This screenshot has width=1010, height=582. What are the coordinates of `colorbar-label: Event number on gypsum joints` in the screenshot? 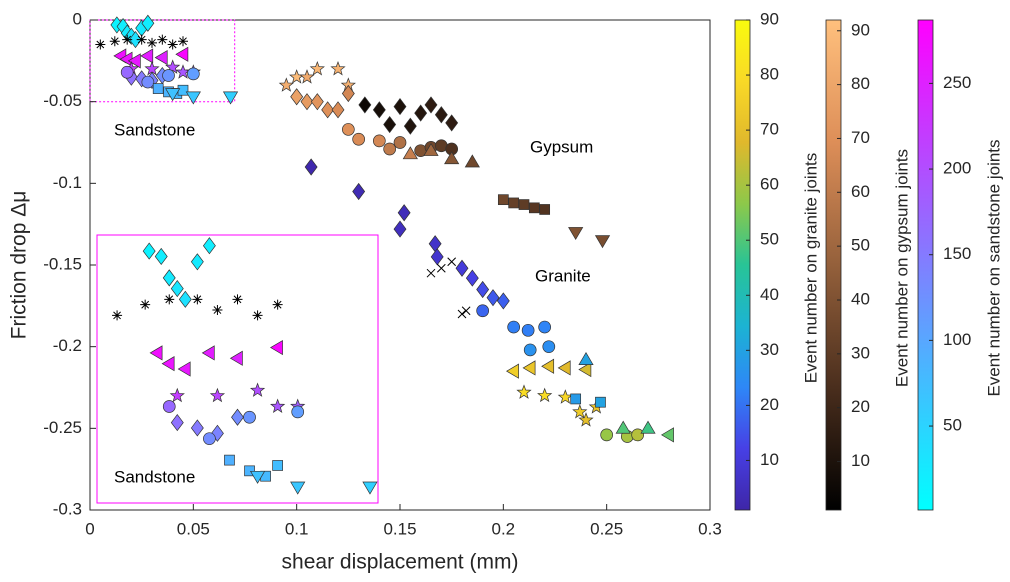 It's located at (901, 268).